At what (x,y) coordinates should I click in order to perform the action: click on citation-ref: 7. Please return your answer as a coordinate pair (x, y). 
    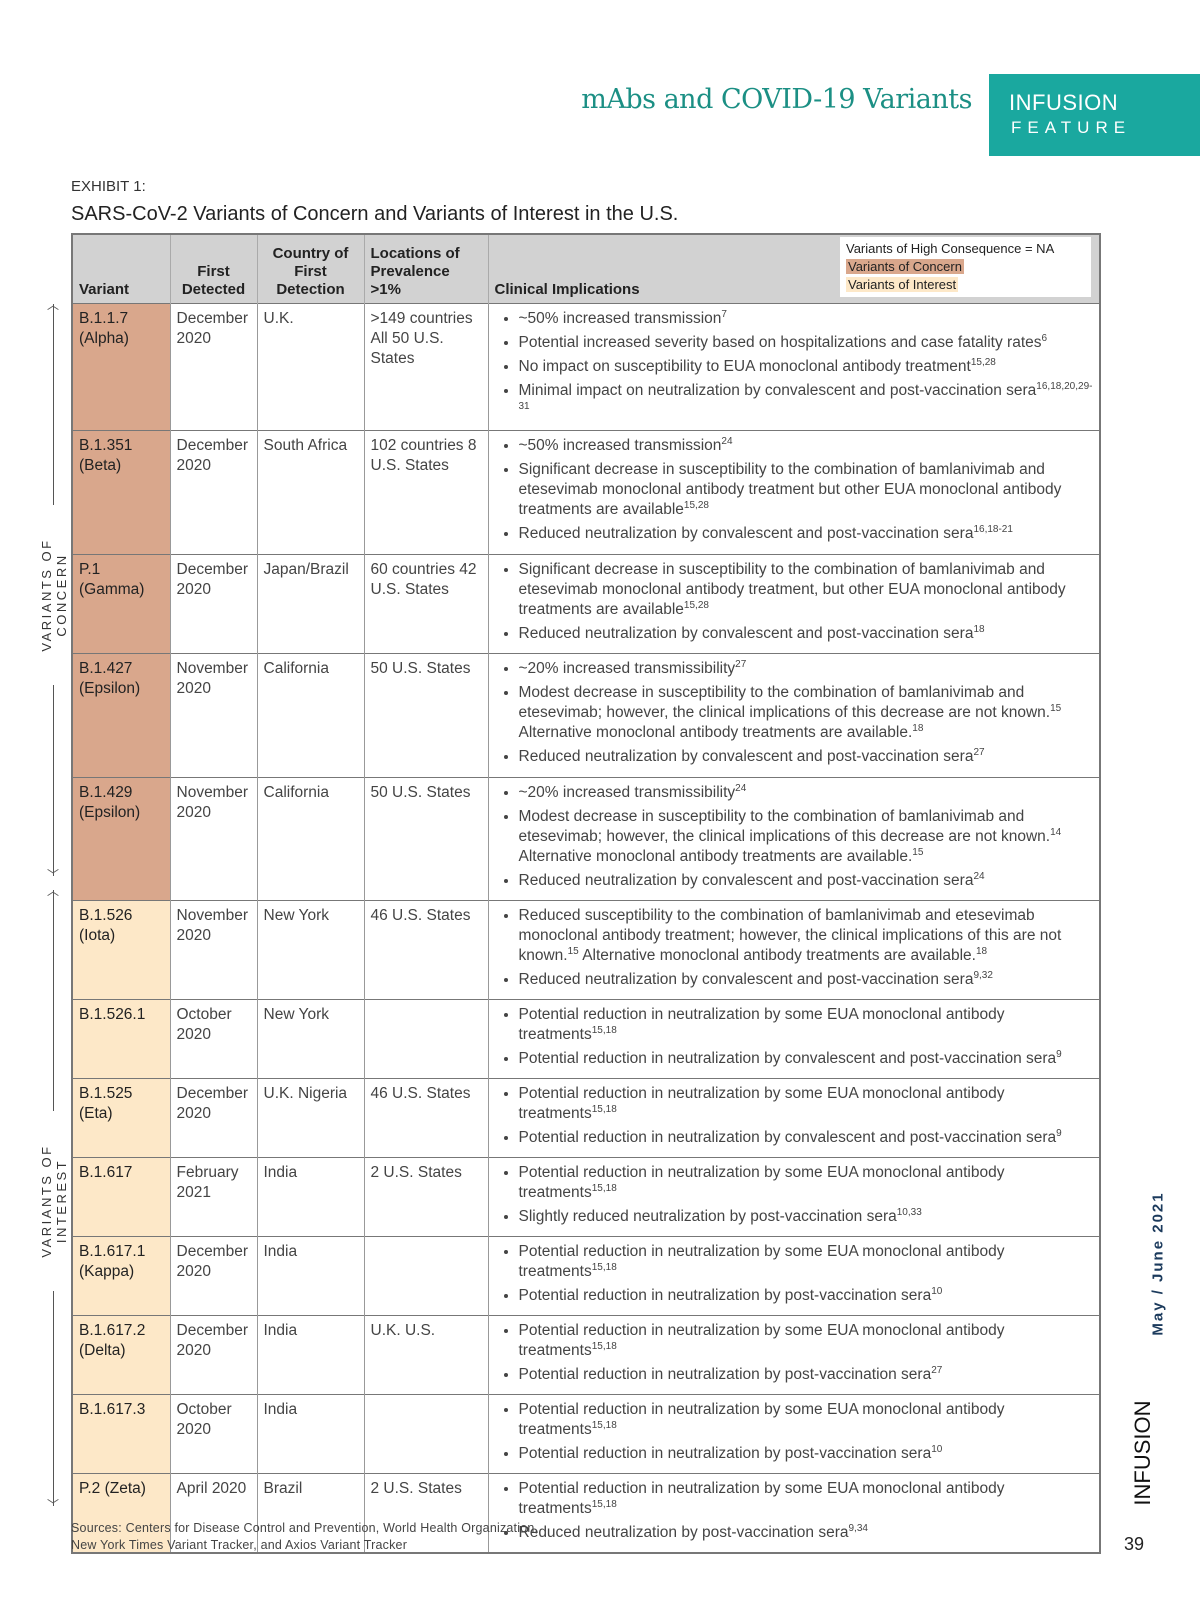
    Looking at the image, I should click on (724, 314).